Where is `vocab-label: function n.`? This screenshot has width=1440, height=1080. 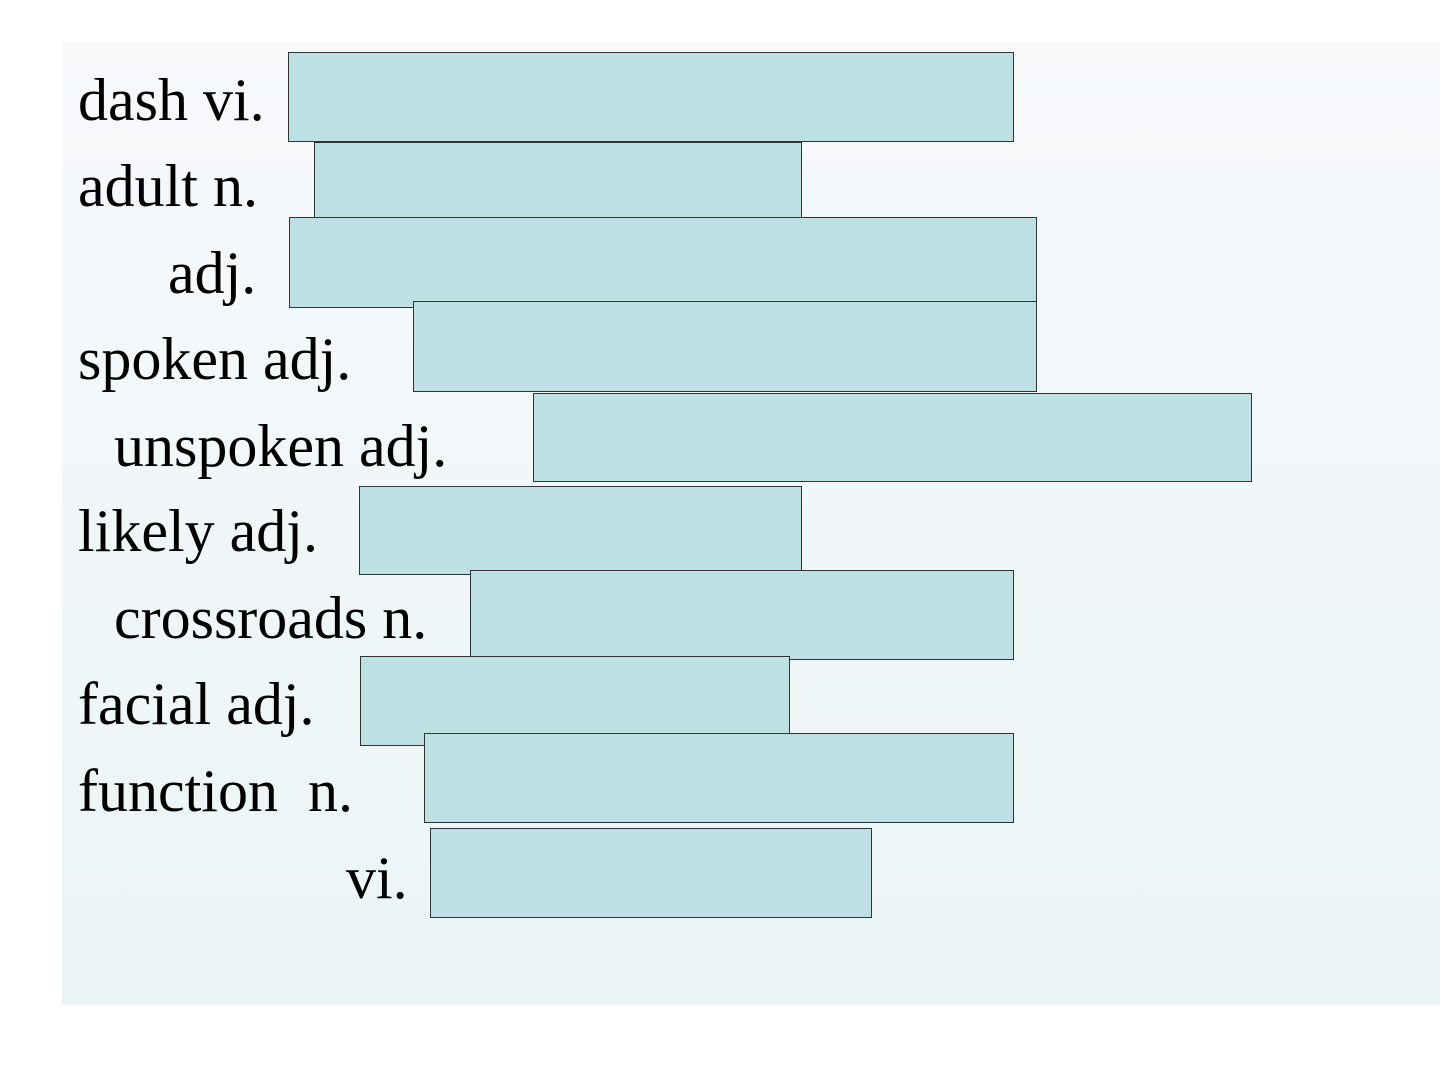 vocab-label: function n. is located at coordinates (215, 791).